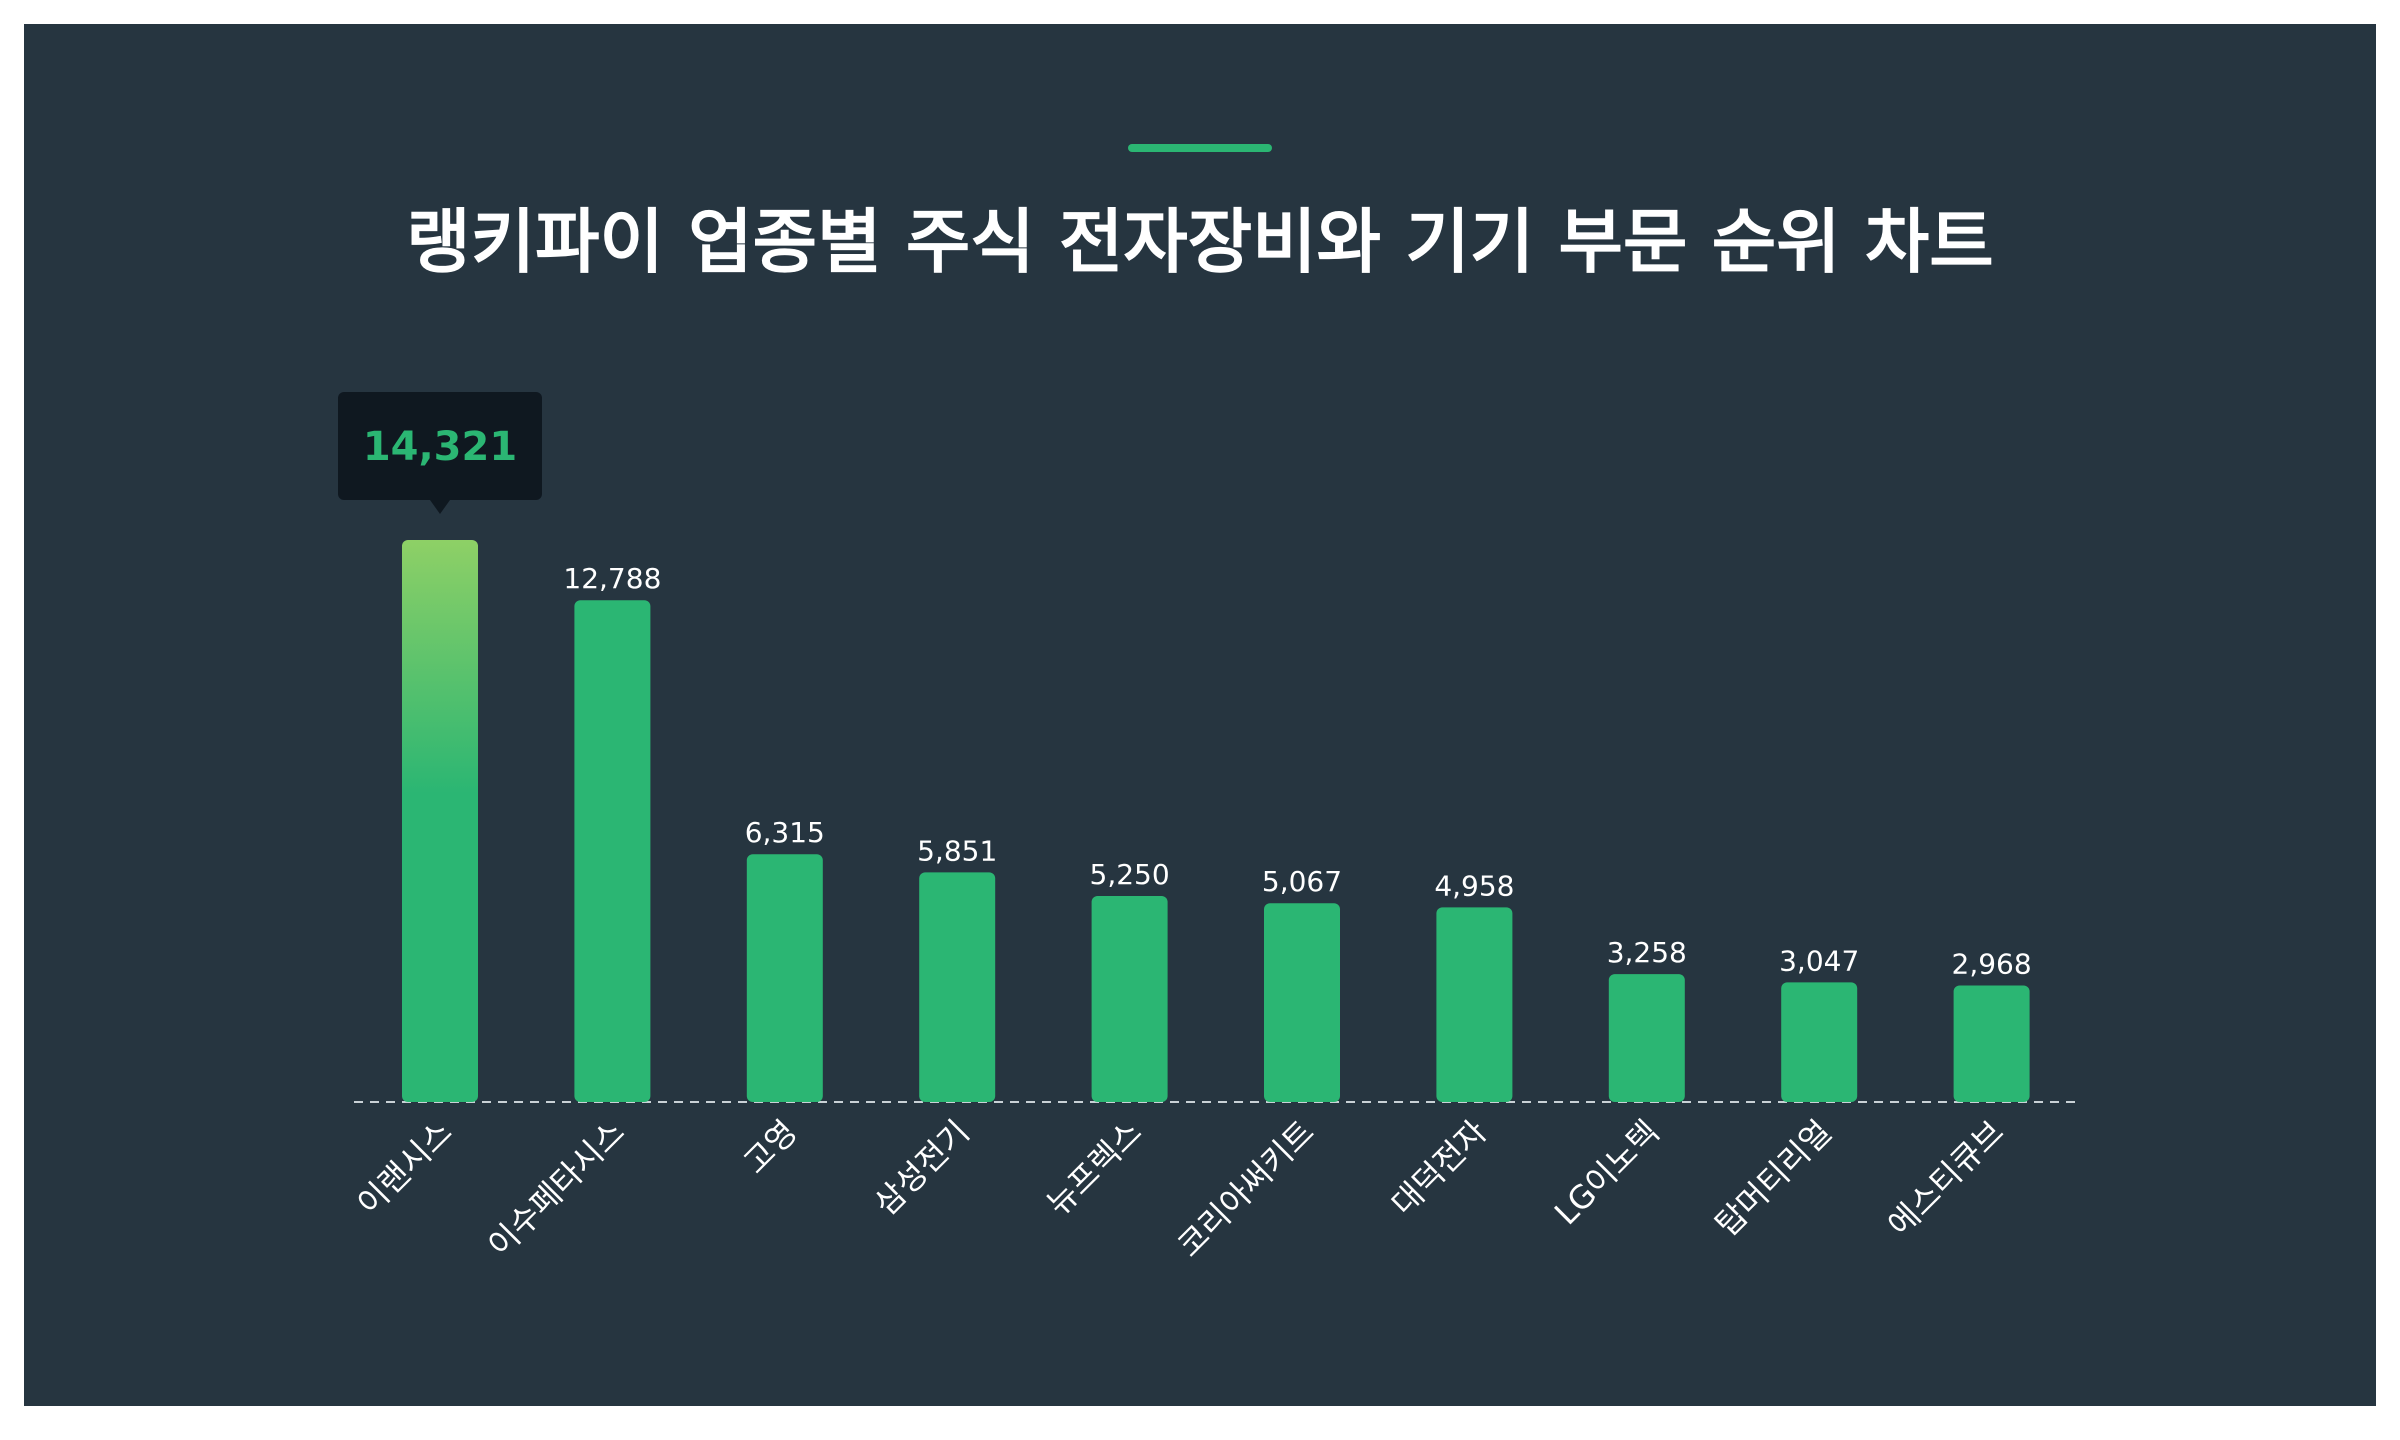 This screenshot has height=1440, width=2400. Describe the element at coordinates (770, 1147) in the screenshot. I see `category-label-2: 고영` at that location.